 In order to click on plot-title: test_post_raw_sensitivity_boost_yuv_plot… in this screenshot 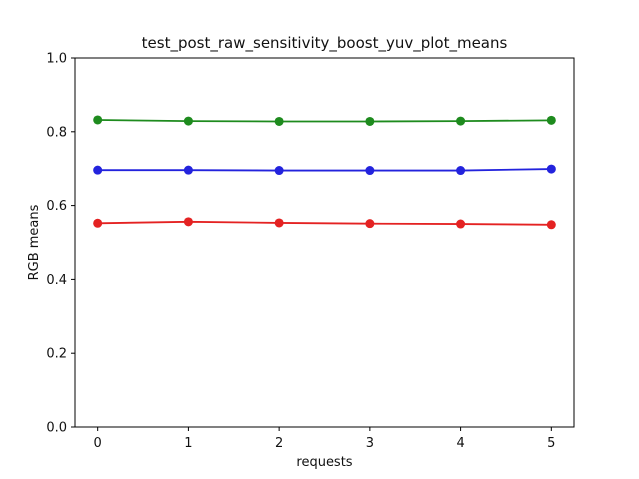, I will do `click(325, 43)`.